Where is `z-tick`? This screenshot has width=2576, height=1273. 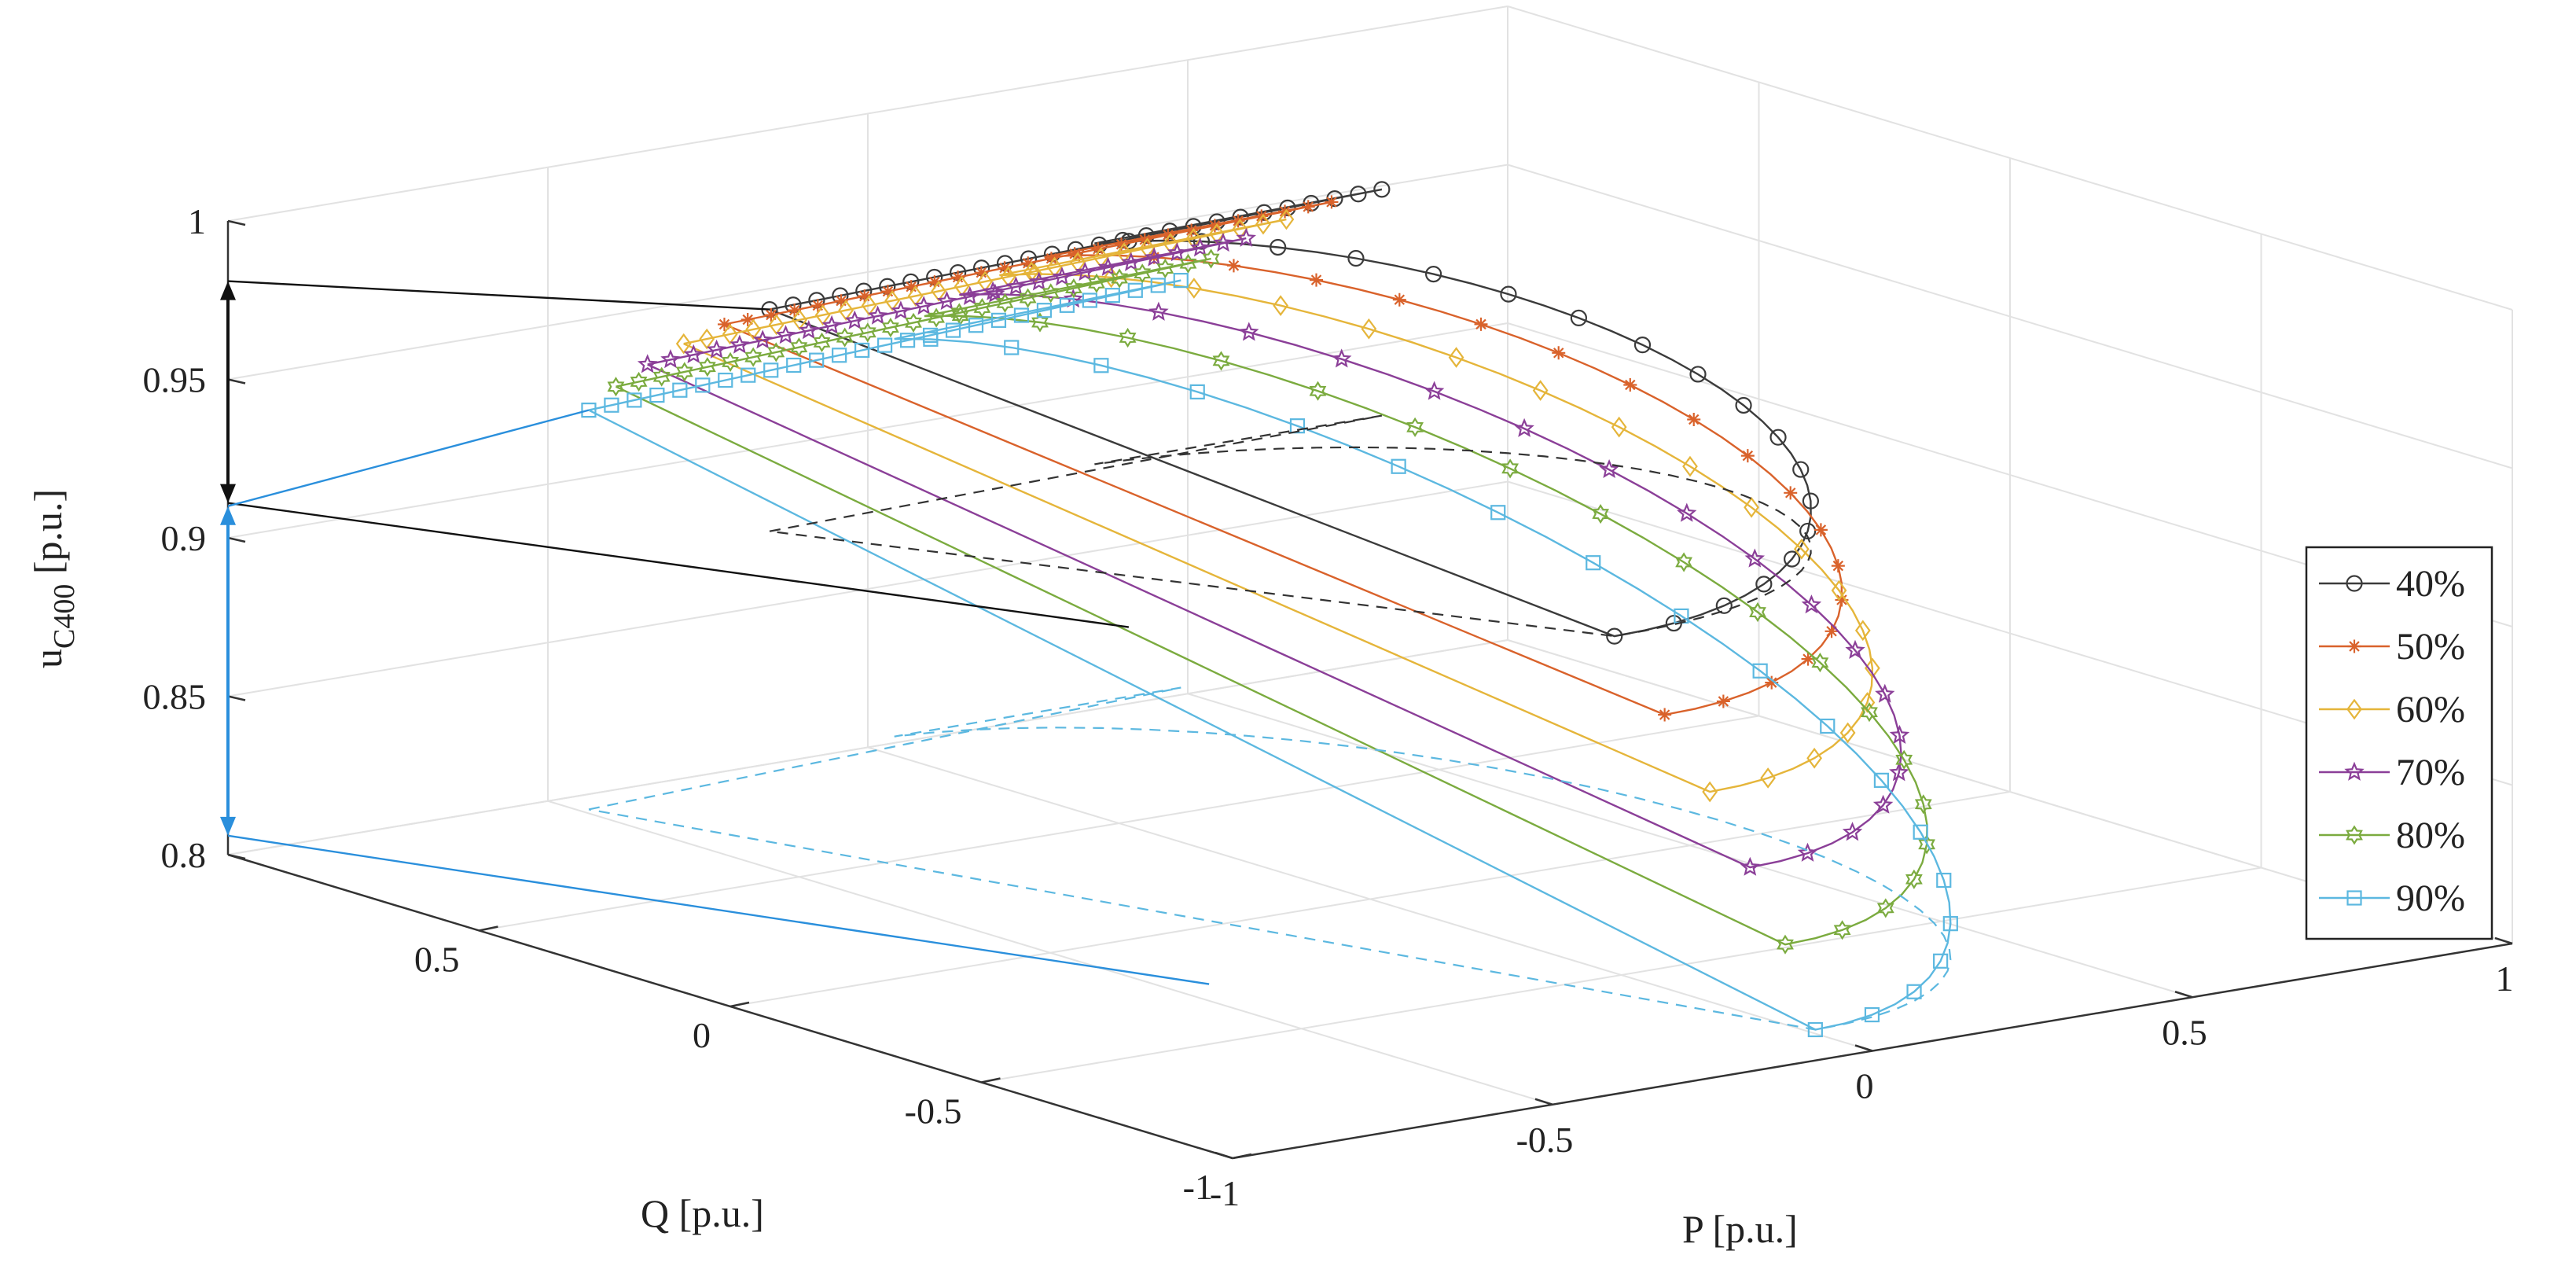 z-tick is located at coordinates (236, 698).